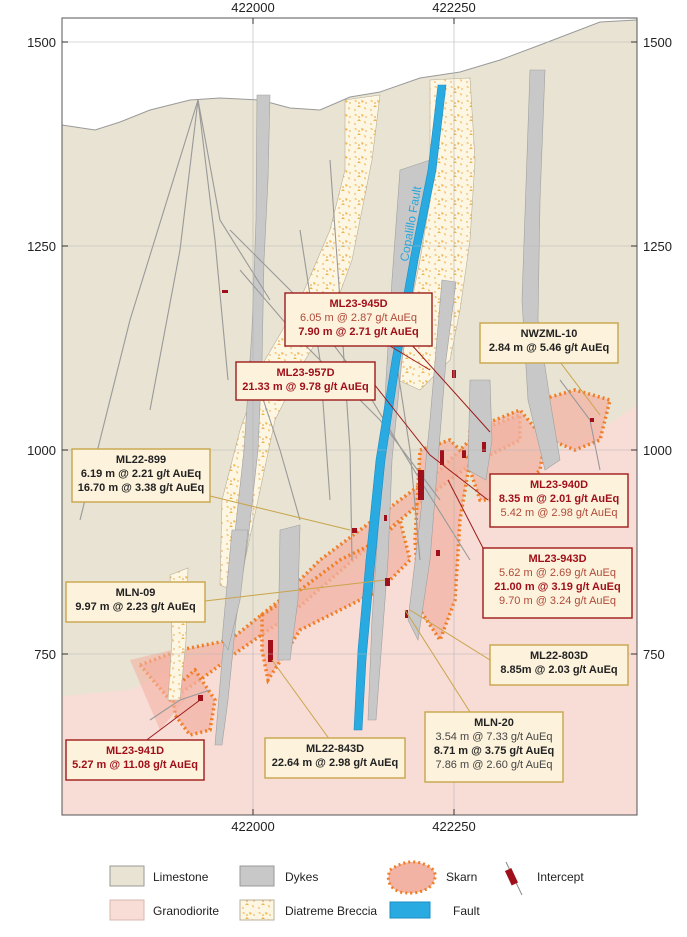  What do you see at coordinates (127, 910) in the screenshot?
I see `legend-swatch-granodiorite` at bounding box center [127, 910].